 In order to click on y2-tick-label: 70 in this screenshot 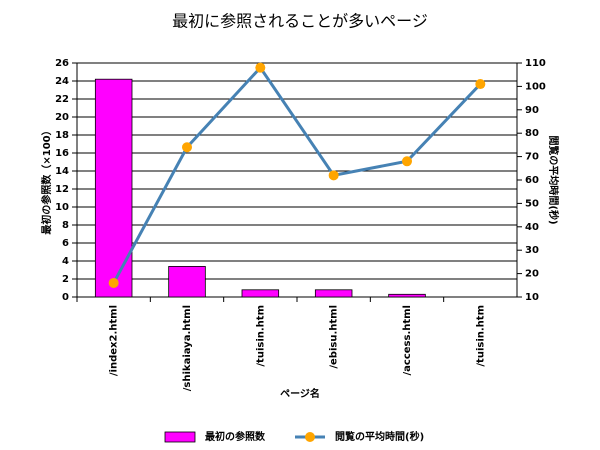, I will do `click(532, 157)`.